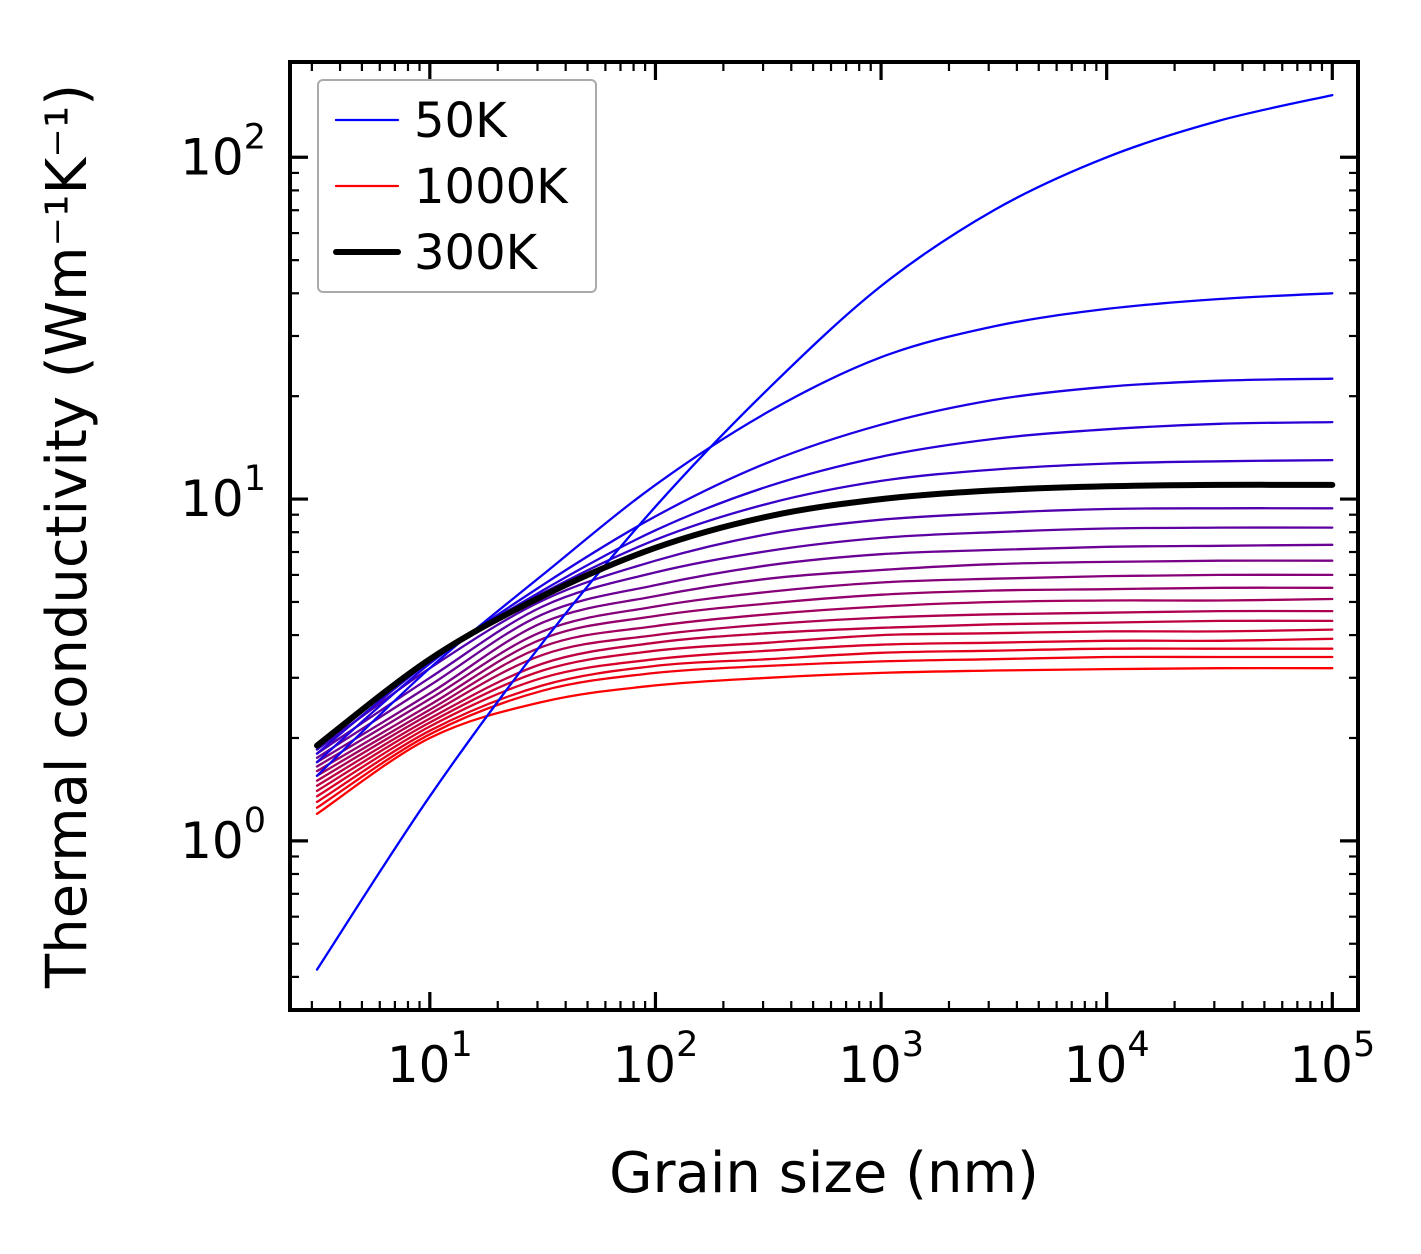 The height and width of the screenshot is (1254, 1421). Describe the element at coordinates (1332, 1059) in the screenshot. I see `x-tick-label: 10⁵` at that location.